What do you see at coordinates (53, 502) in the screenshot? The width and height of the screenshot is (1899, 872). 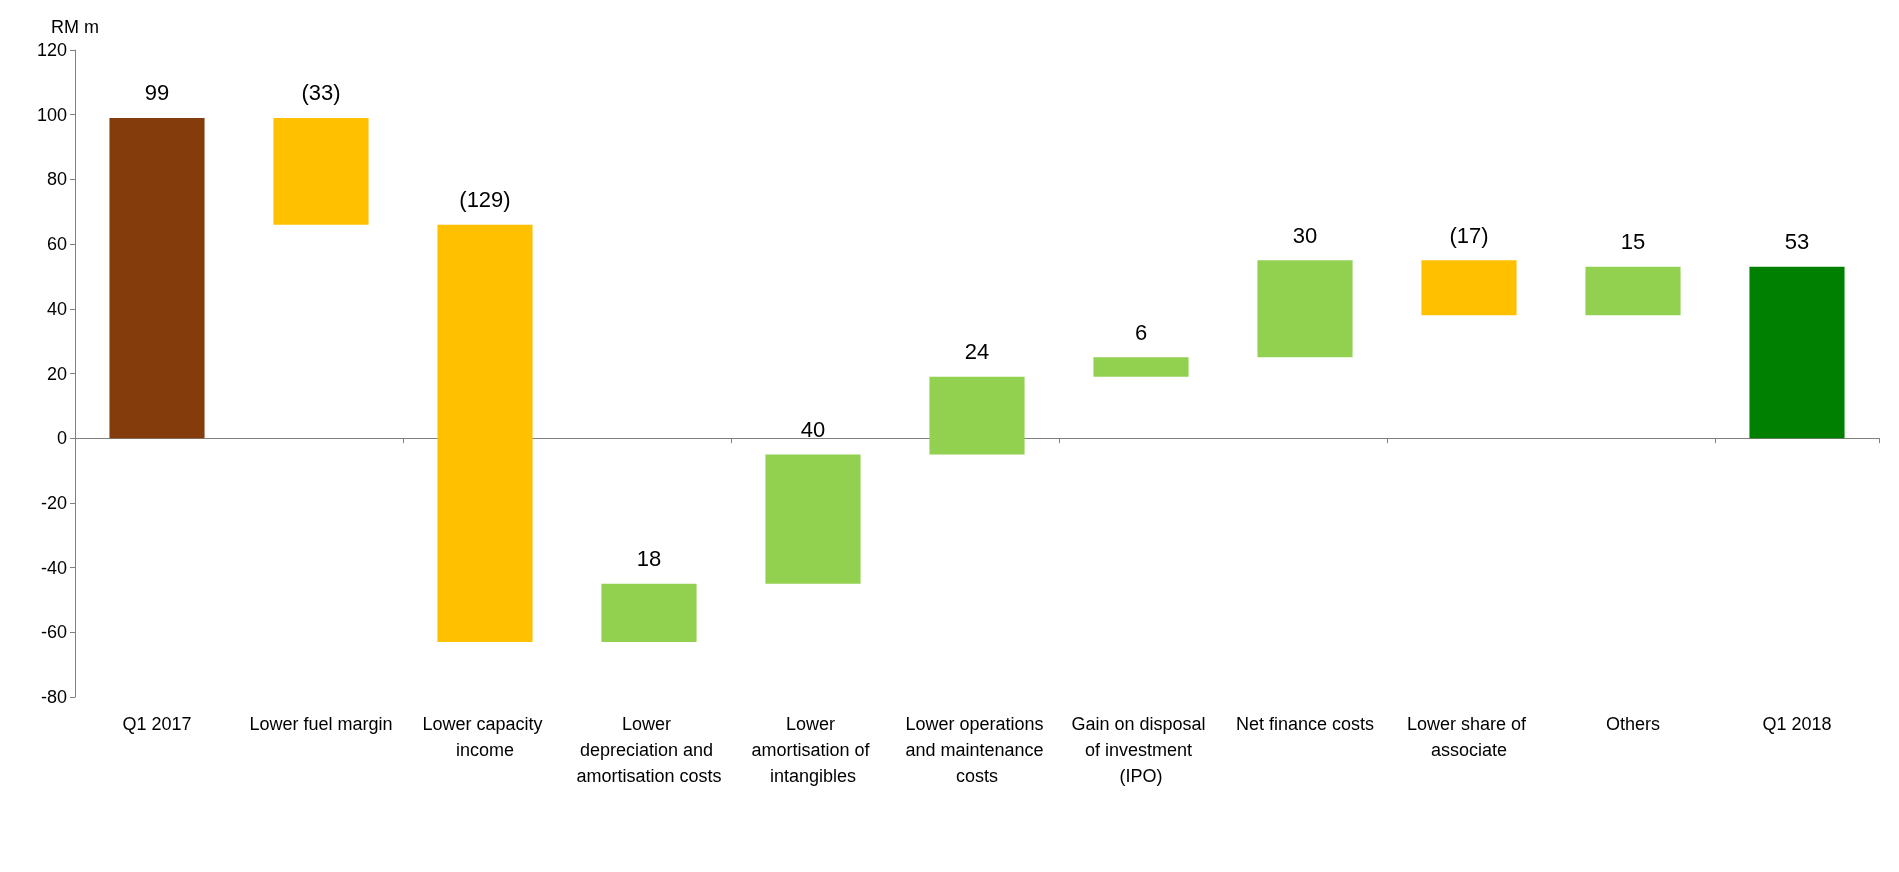 I see `y-tick-label: -20` at bounding box center [53, 502].